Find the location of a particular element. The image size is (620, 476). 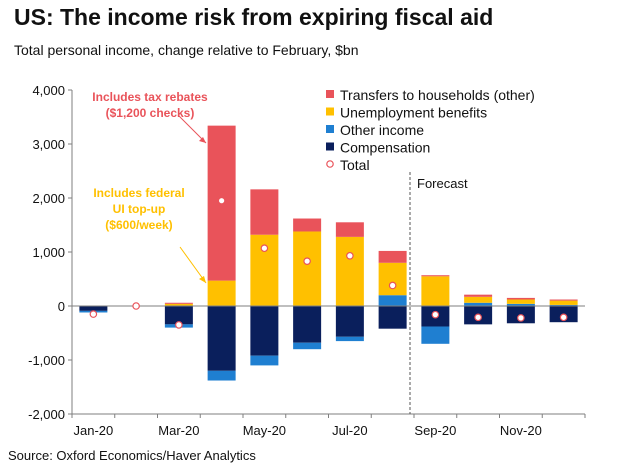

annotation-tax-line: Includes tax rebates is located at coordinates (150, 97).